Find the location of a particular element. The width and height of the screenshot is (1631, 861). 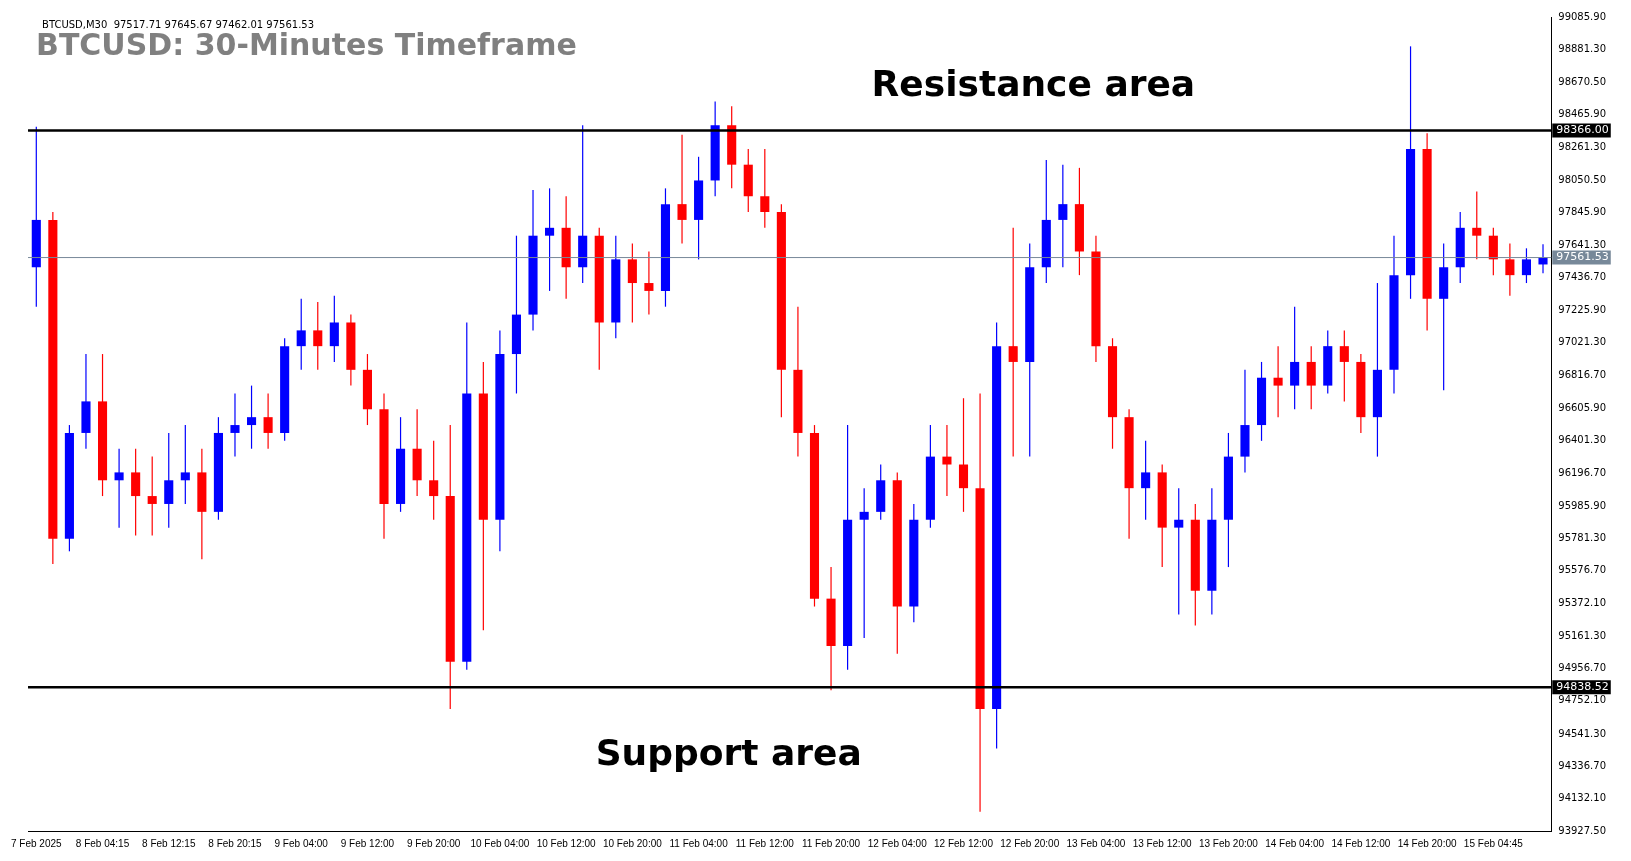

x-tick-label: 8 Feb 20:15 is located at coordinates (235, 843).